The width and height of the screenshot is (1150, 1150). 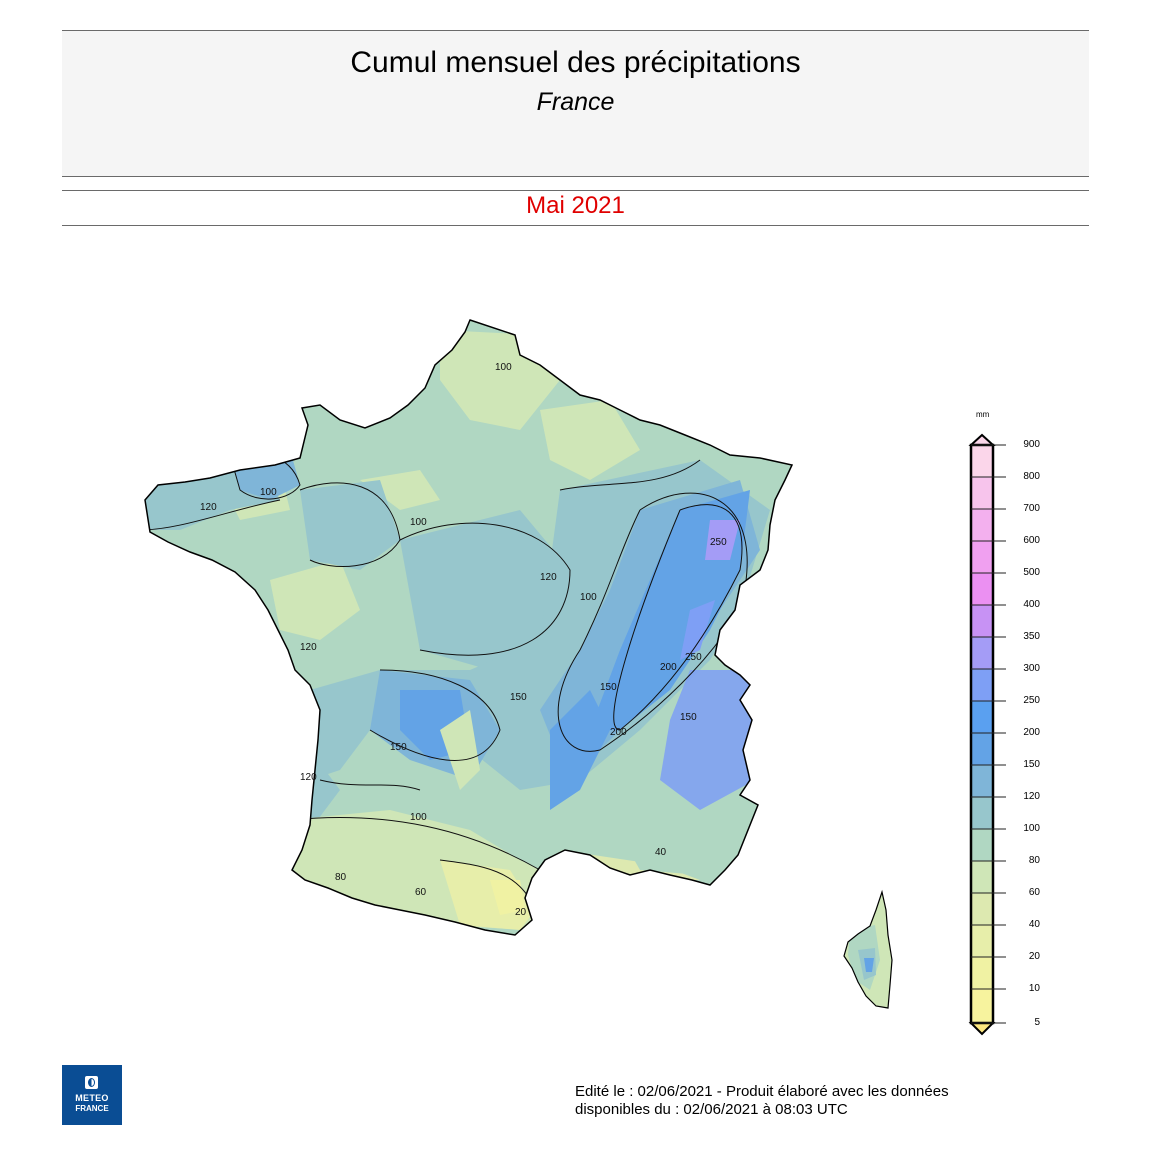 I want to click on colorbar, so click(x=987, y=734).